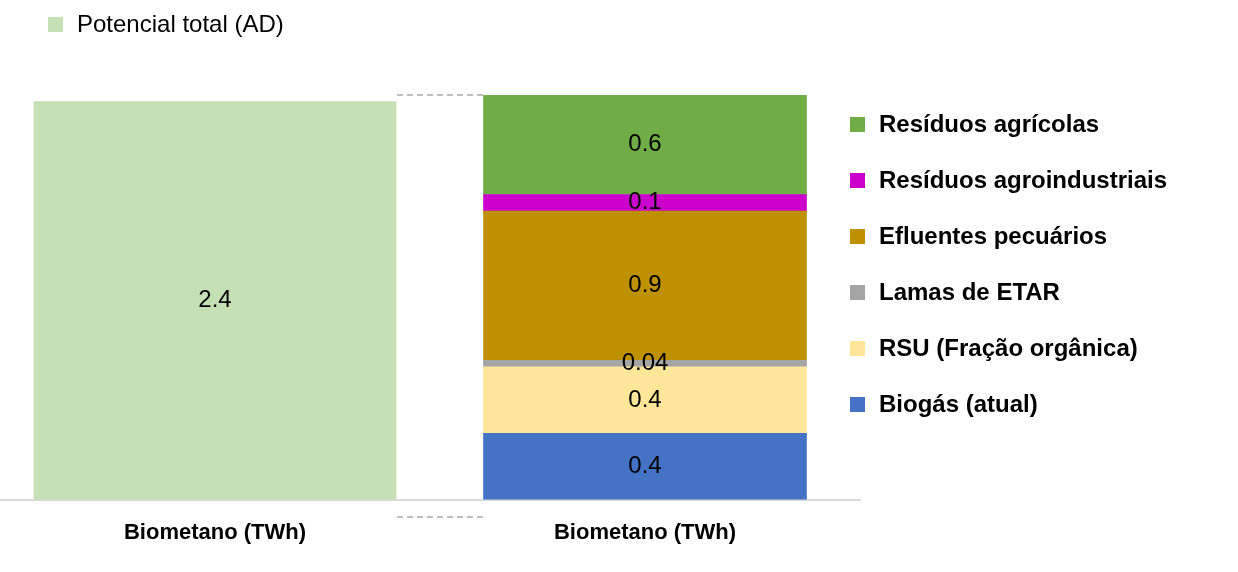 This screenshot has height=572, width=1238. Describe the element at coordinates (1023, 180) in the screenshot. I see `legend-label: Resíduos agroindustriais` at that location.